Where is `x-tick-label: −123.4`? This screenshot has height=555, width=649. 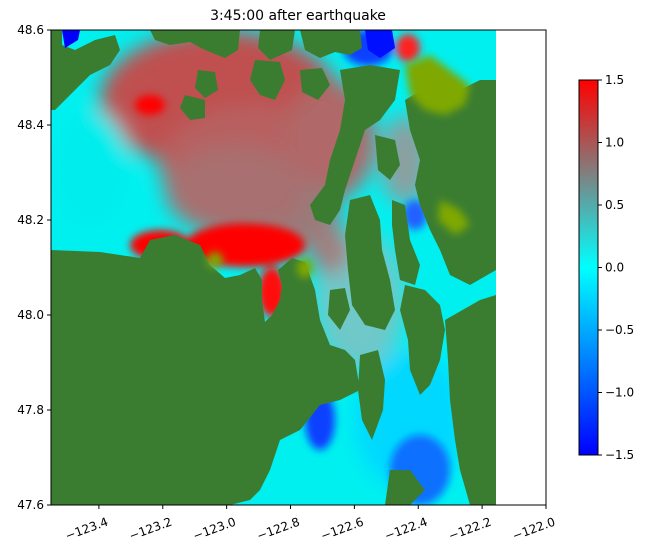 x-tick-label: −123.4 is located at coordinates (86, 529).